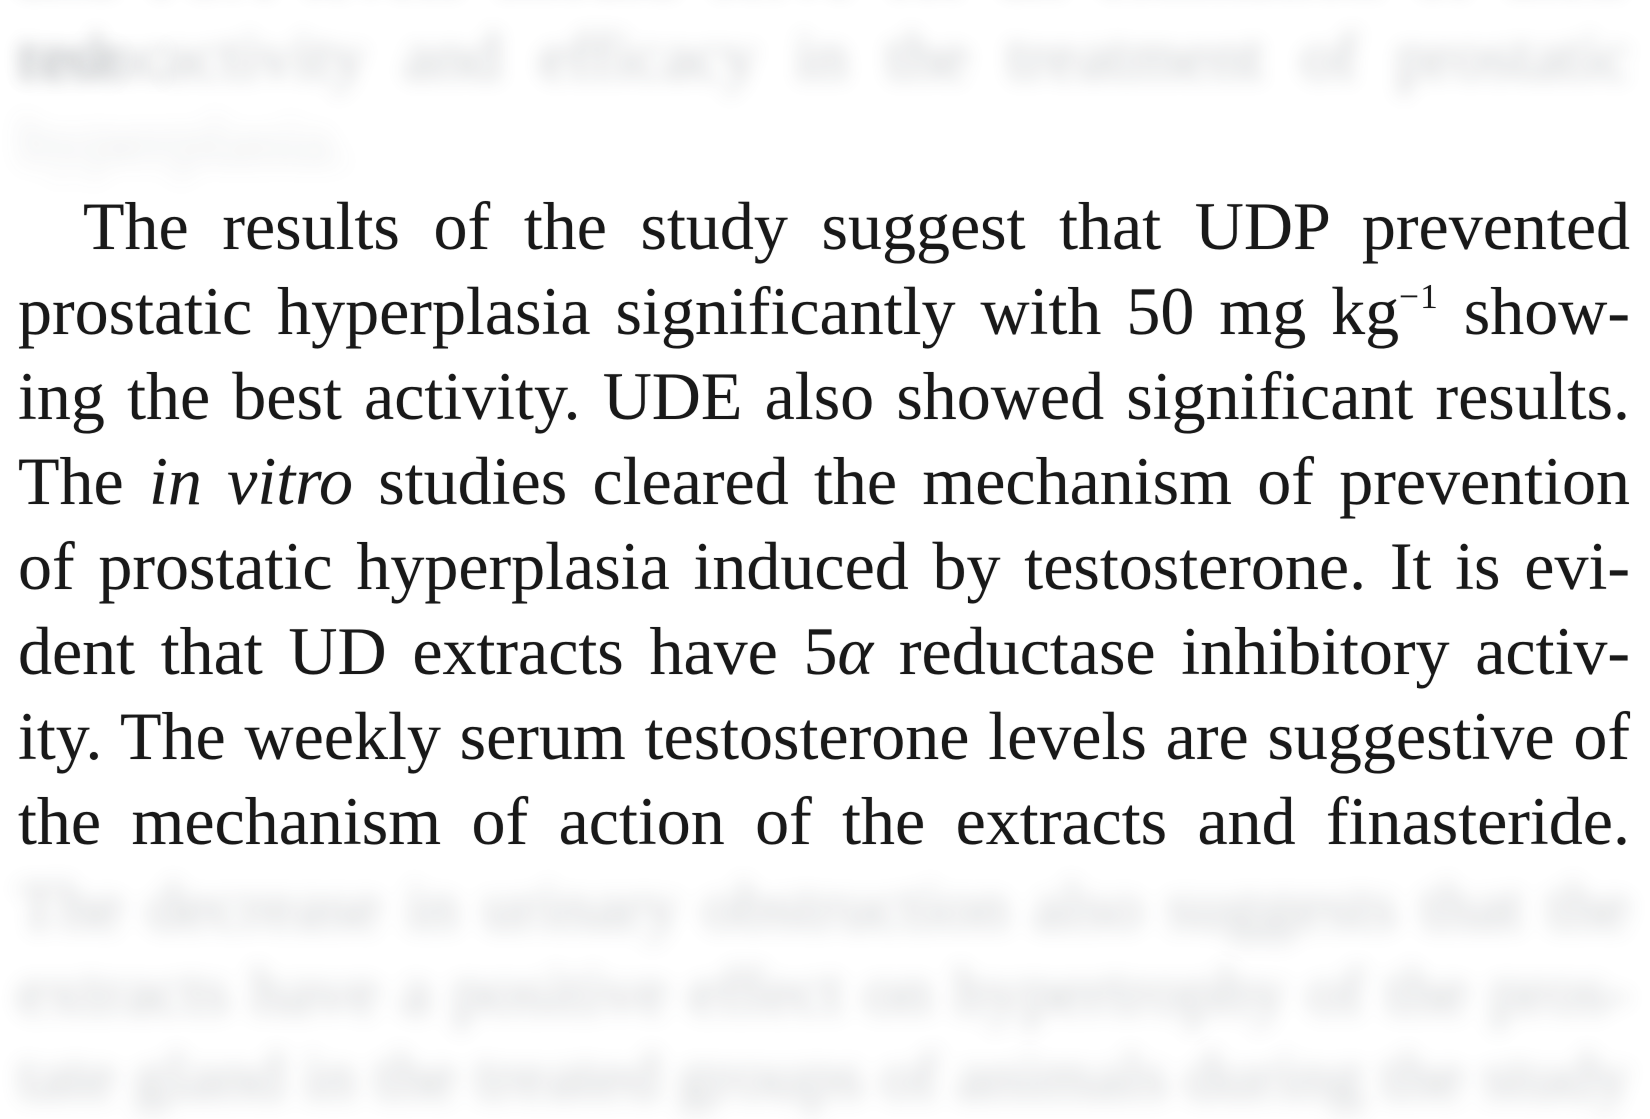 This screenshot has height=1119, width=1650. Describe the element at coordinates (428, 651) in the screenshot. I see `line-segment: dent that UD extracts have 5` at that location.